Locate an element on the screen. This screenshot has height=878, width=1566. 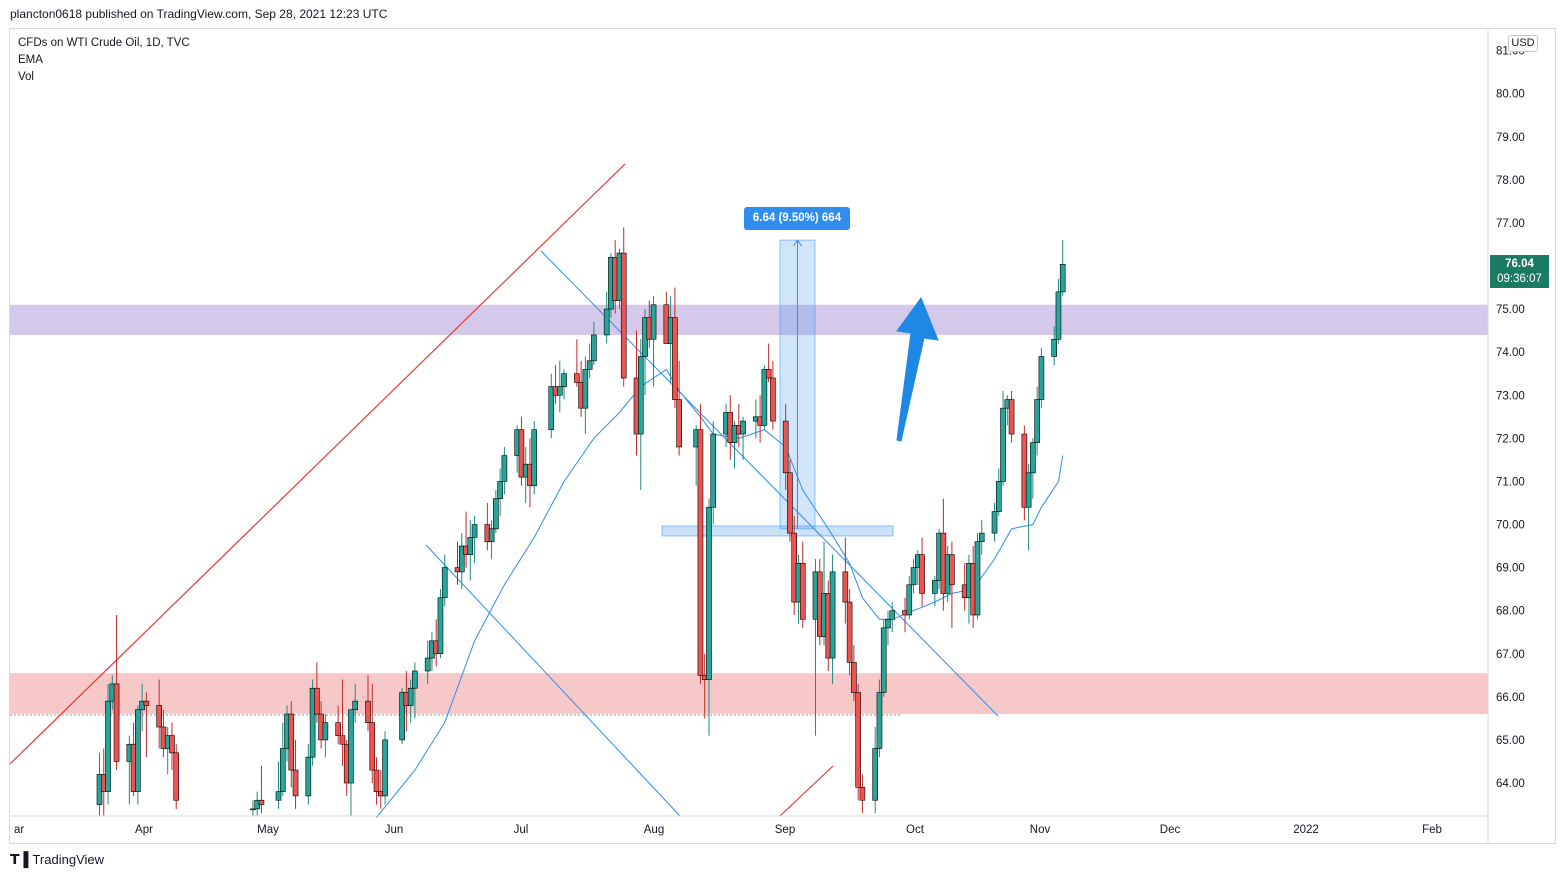
price-tick-label: 74.00 is located at coordinates (1510, 353).